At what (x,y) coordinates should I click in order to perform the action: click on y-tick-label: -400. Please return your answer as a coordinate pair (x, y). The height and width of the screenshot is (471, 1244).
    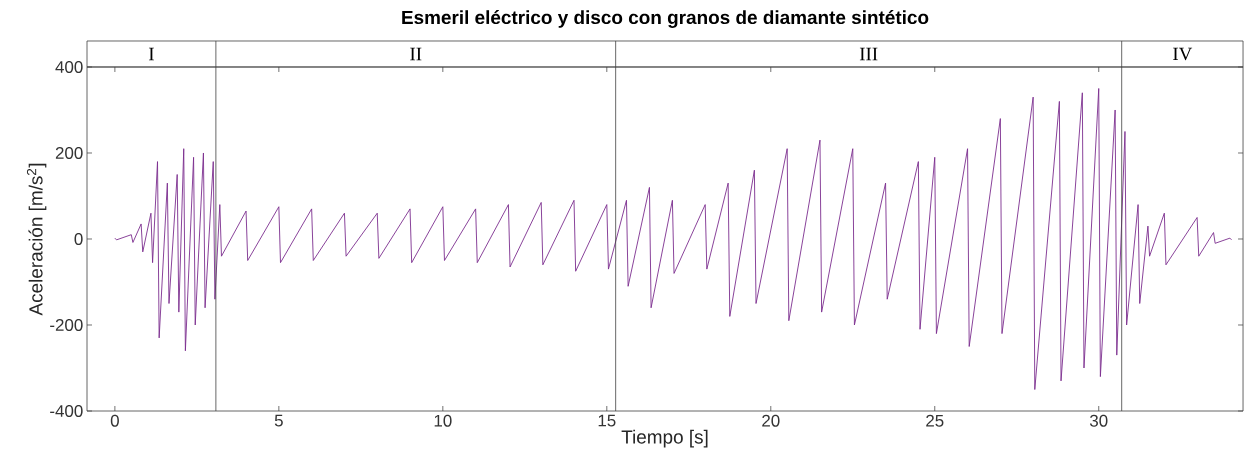
    Looking at the image, I should click on (66, 411).